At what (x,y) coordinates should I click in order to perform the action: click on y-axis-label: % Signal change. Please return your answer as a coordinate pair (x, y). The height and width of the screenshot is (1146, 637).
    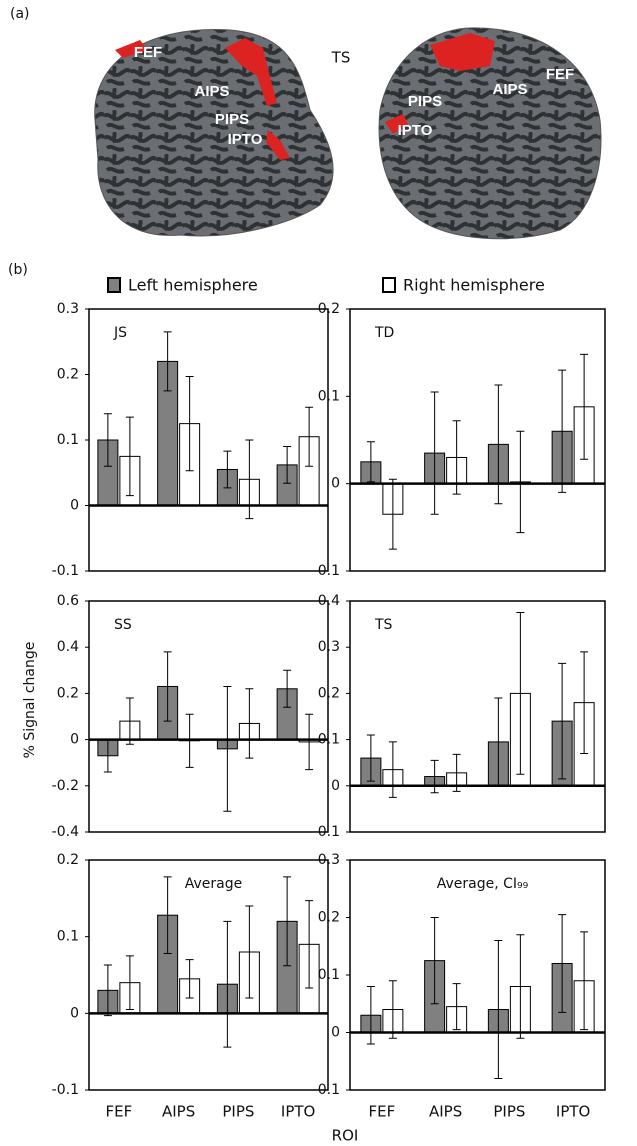
    Looking at the image, I should click on (30, 700).